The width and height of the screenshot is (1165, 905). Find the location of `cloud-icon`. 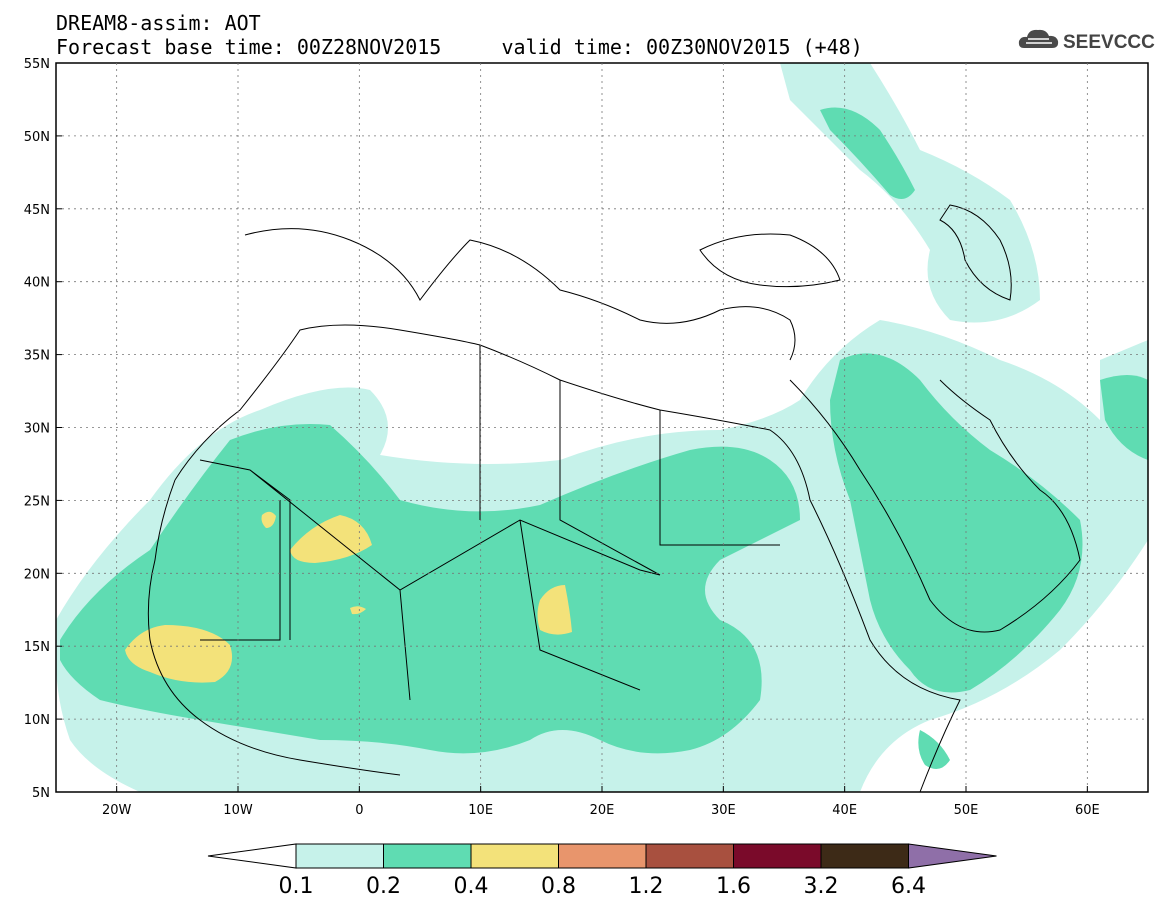

cloud-icon is located at coordinates (1038, 38).